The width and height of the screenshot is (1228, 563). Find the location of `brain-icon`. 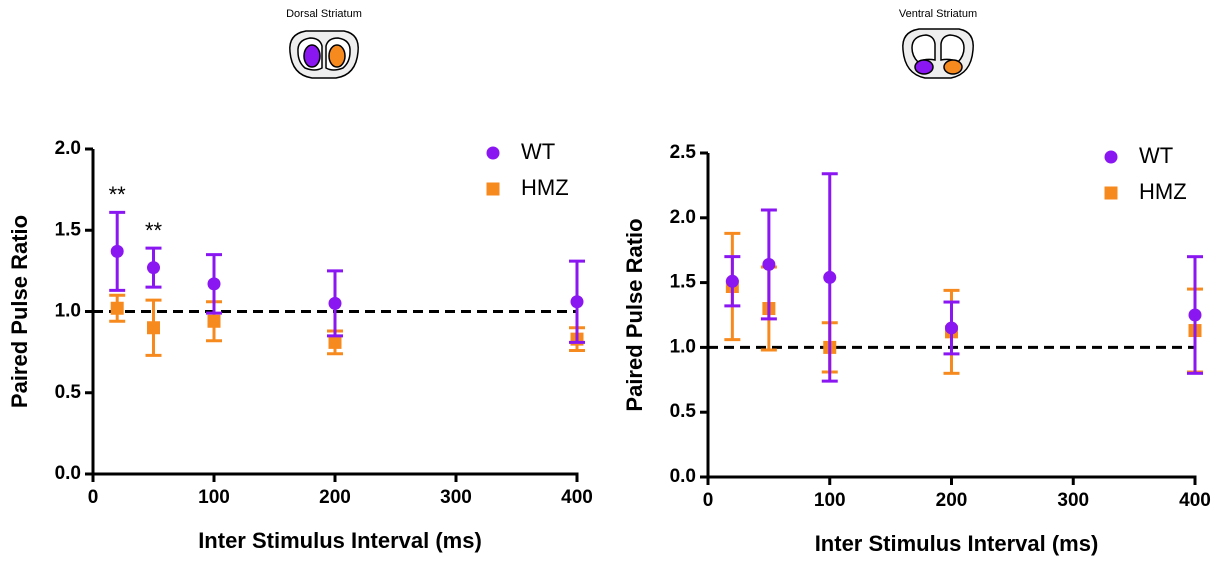

brain-icon is located at coordinates (631, 53).